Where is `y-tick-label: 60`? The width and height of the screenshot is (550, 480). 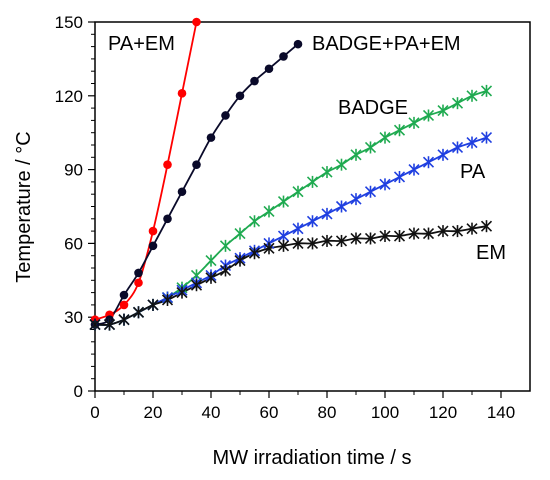 y-tick-label: 60 is located at coordinates (73, 243).